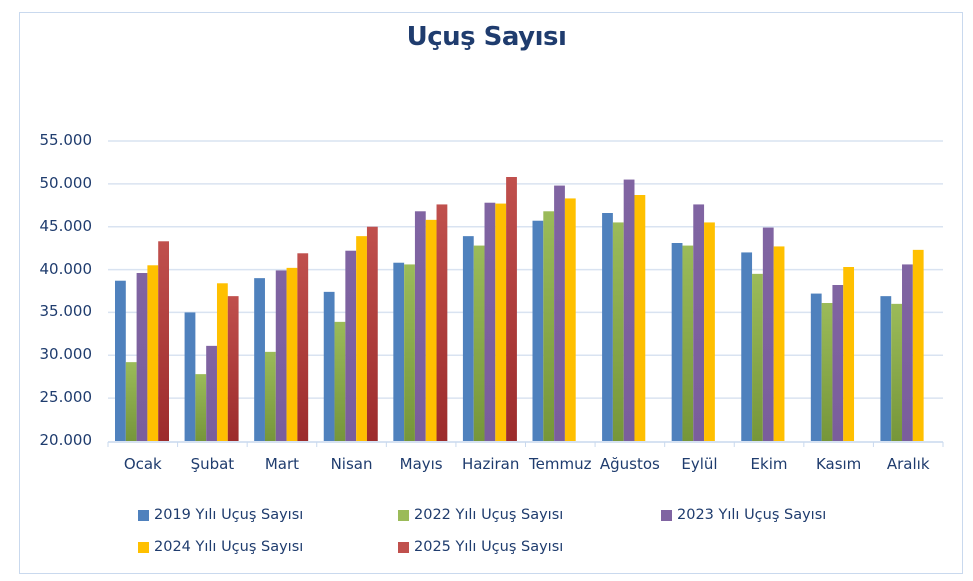 The width and height of the screenshot is (973, 581). What do you see at coordinates (769, 464) in the screenshot?
I see `x-tick-label: Ekim` at bounding box center [769, 464].